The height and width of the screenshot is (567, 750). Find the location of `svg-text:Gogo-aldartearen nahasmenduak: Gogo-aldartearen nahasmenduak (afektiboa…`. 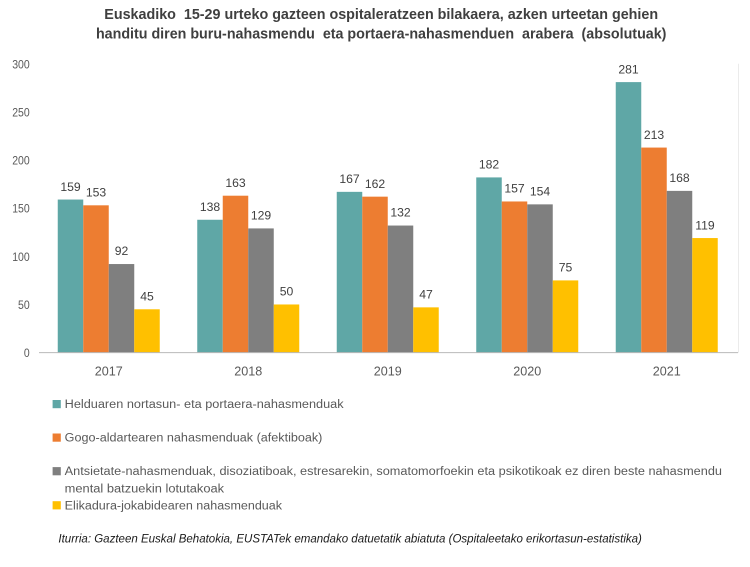

svg-text:Gogo-aldartearen nahasmenduak: Gogo-aldartearen nahasmenduak (afektiboa… is located at coordinates (194, 439).